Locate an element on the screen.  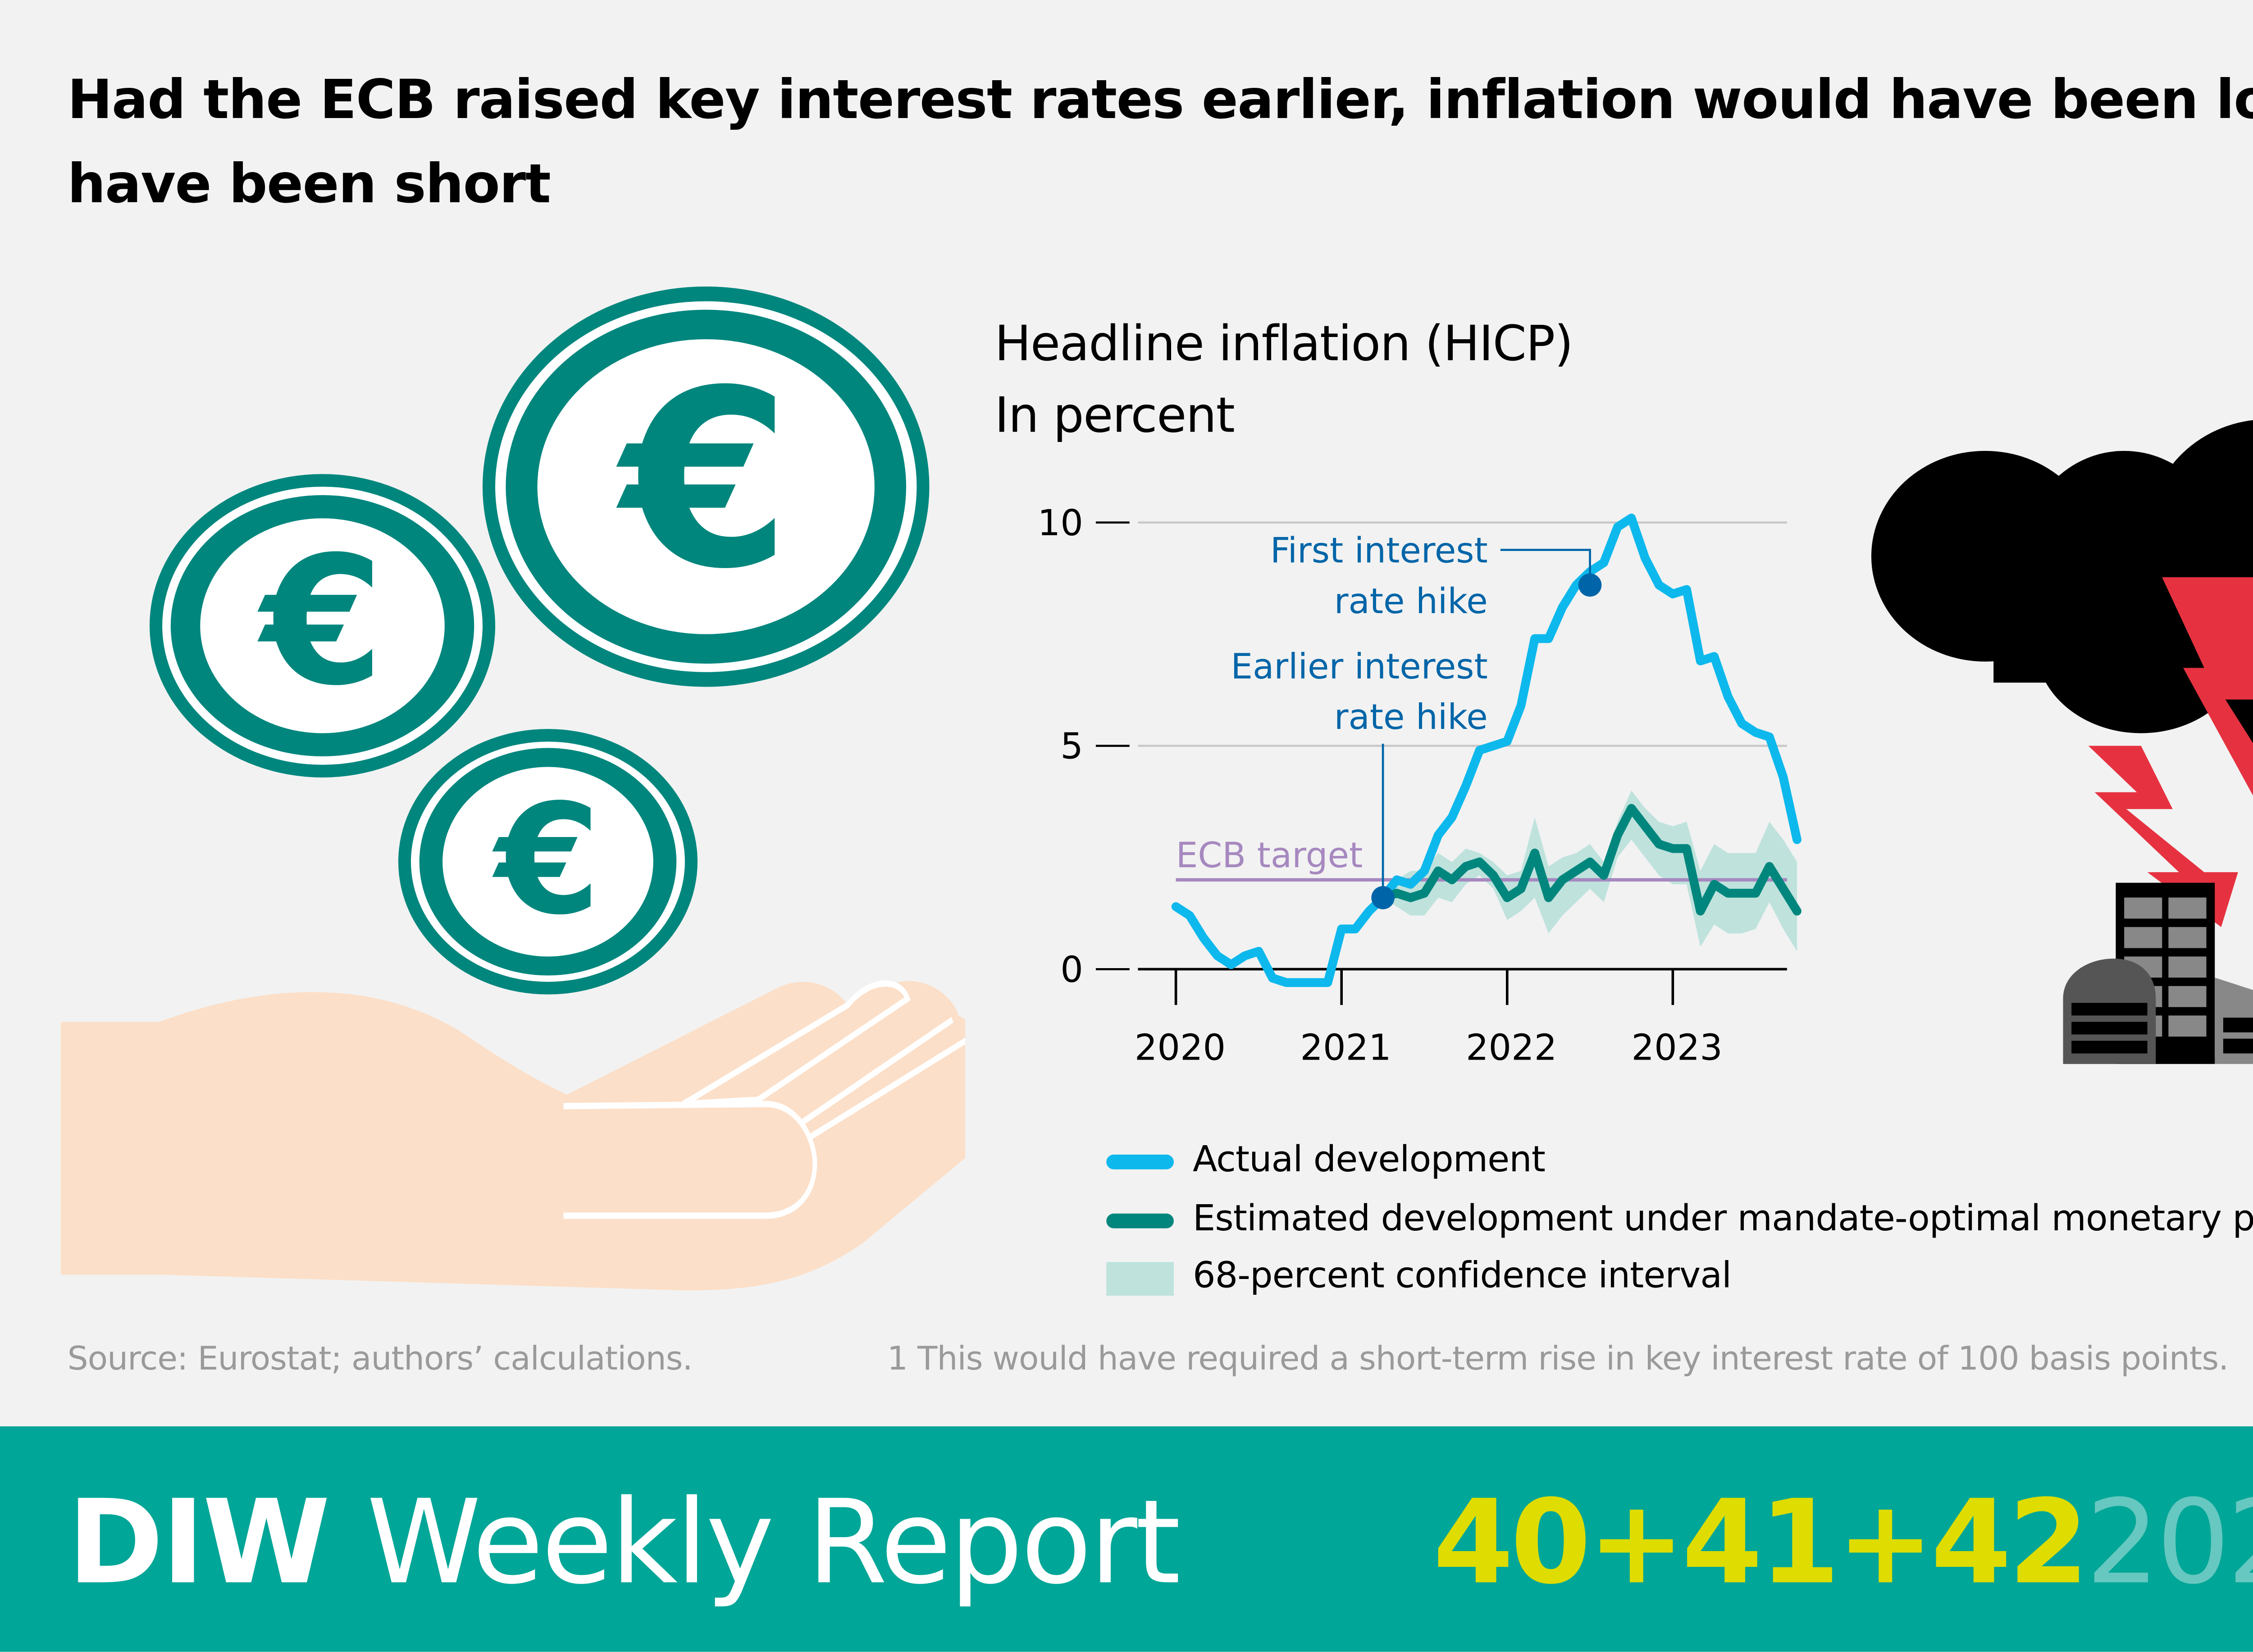
earlier-hike-marker is located at coordinates (1383, 898).